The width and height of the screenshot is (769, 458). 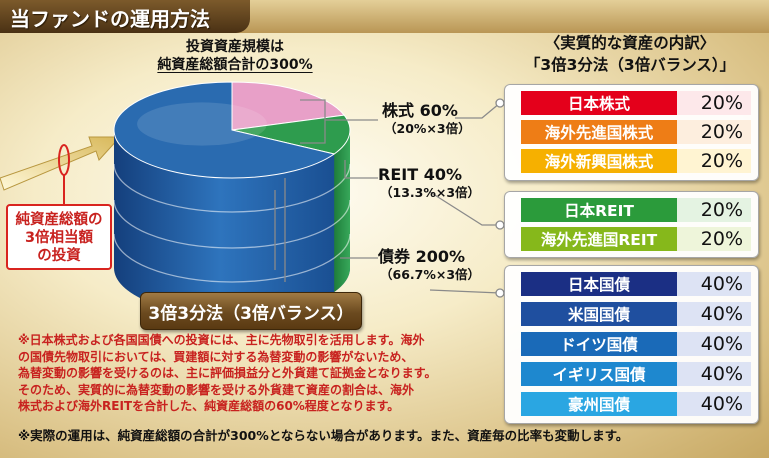 I want to click on pie-bands, so click(x=232, y=223).